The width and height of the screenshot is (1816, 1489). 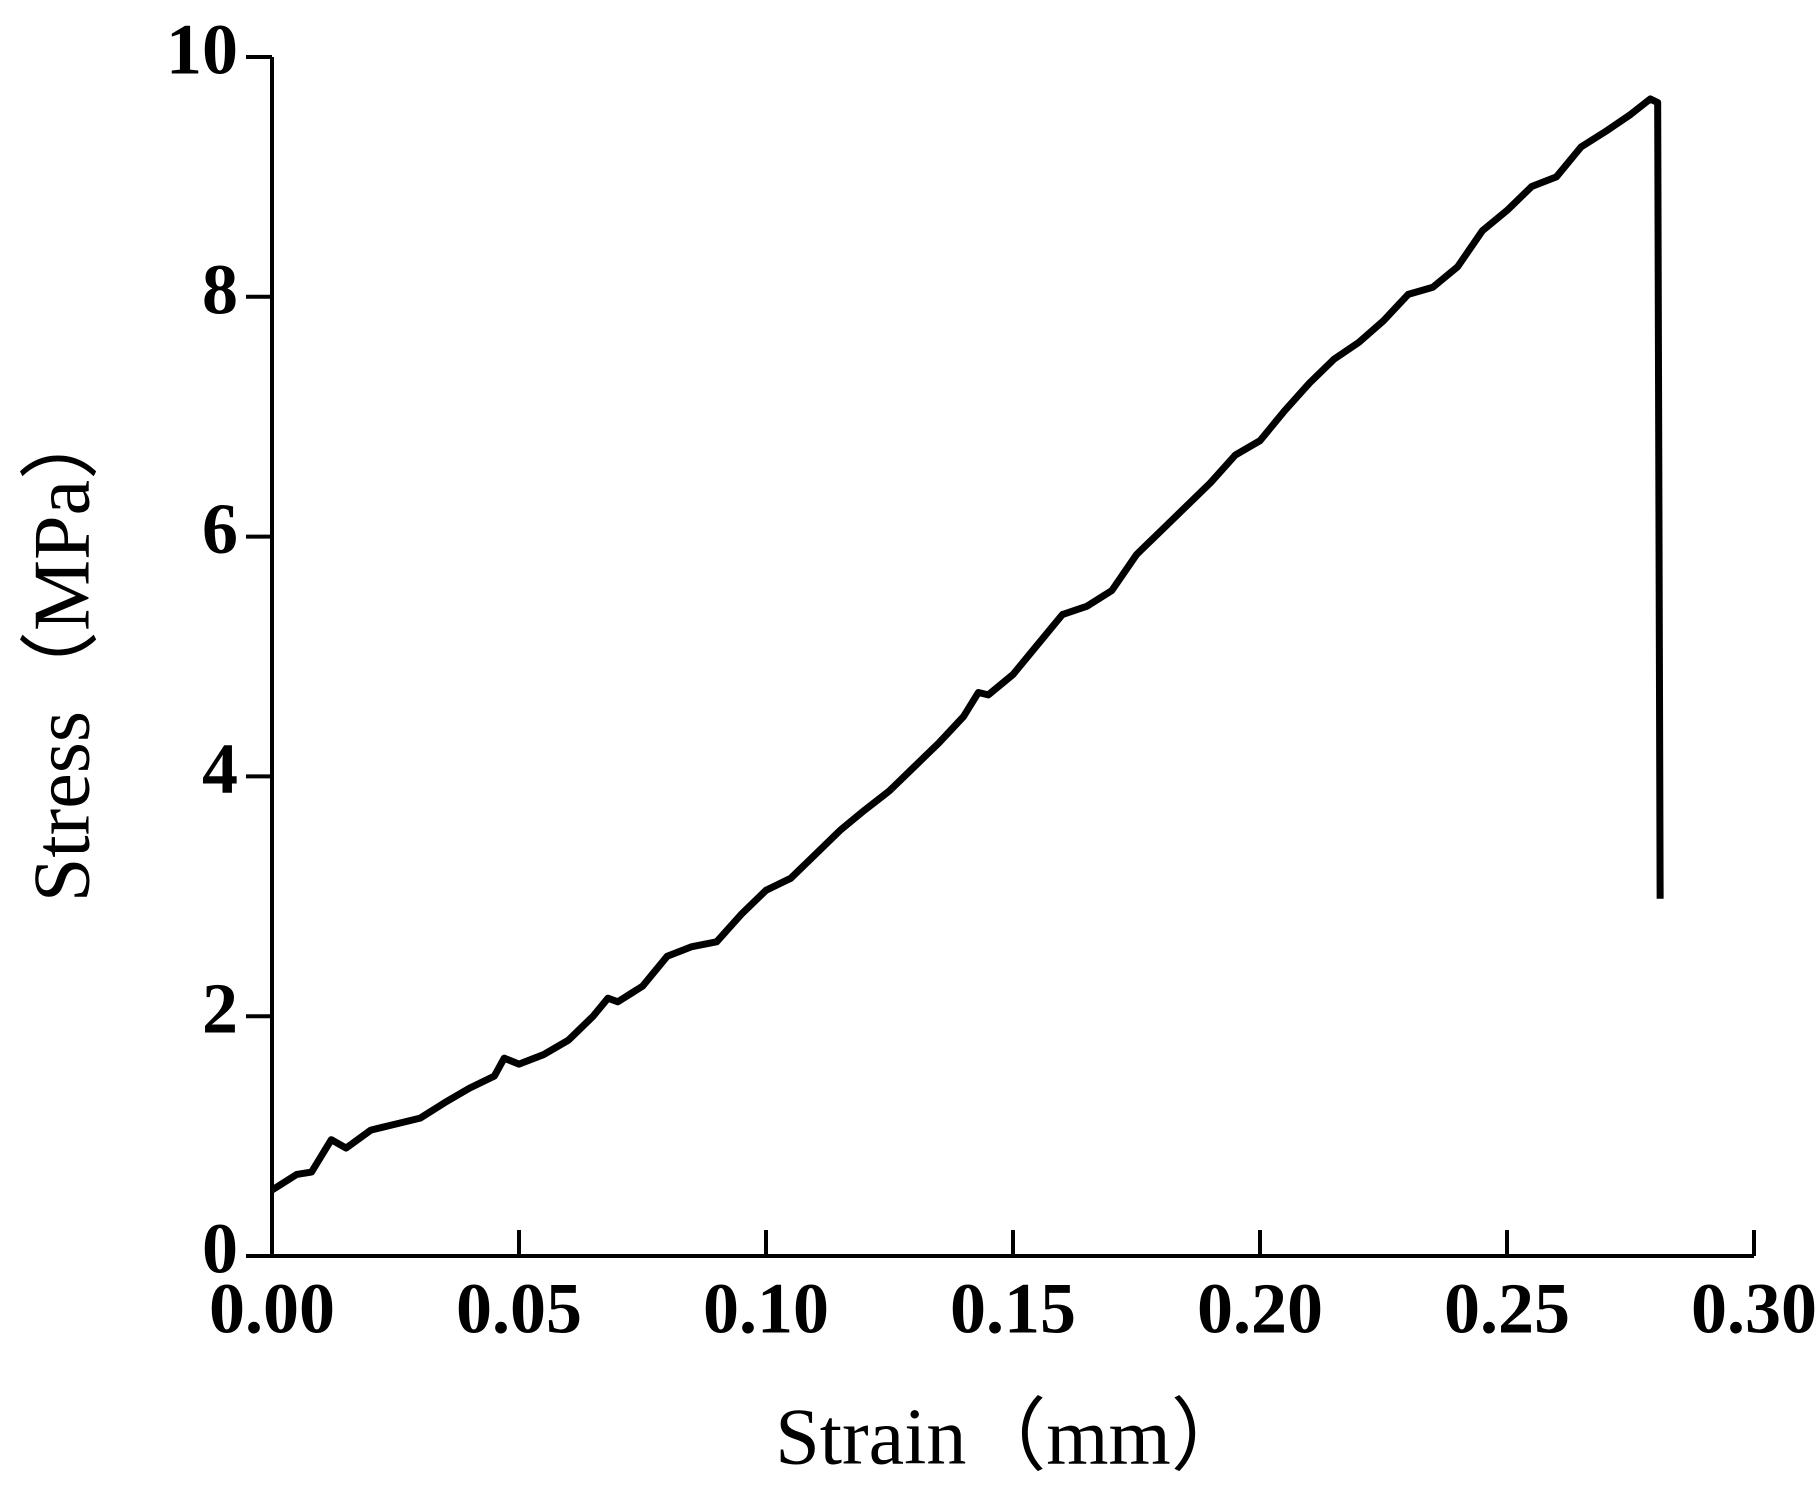 What do you see at coordinates (1260, 1309) in the screenshot?
I see `x-tick-label: 0.20` at bounding box center [1260, 1309].